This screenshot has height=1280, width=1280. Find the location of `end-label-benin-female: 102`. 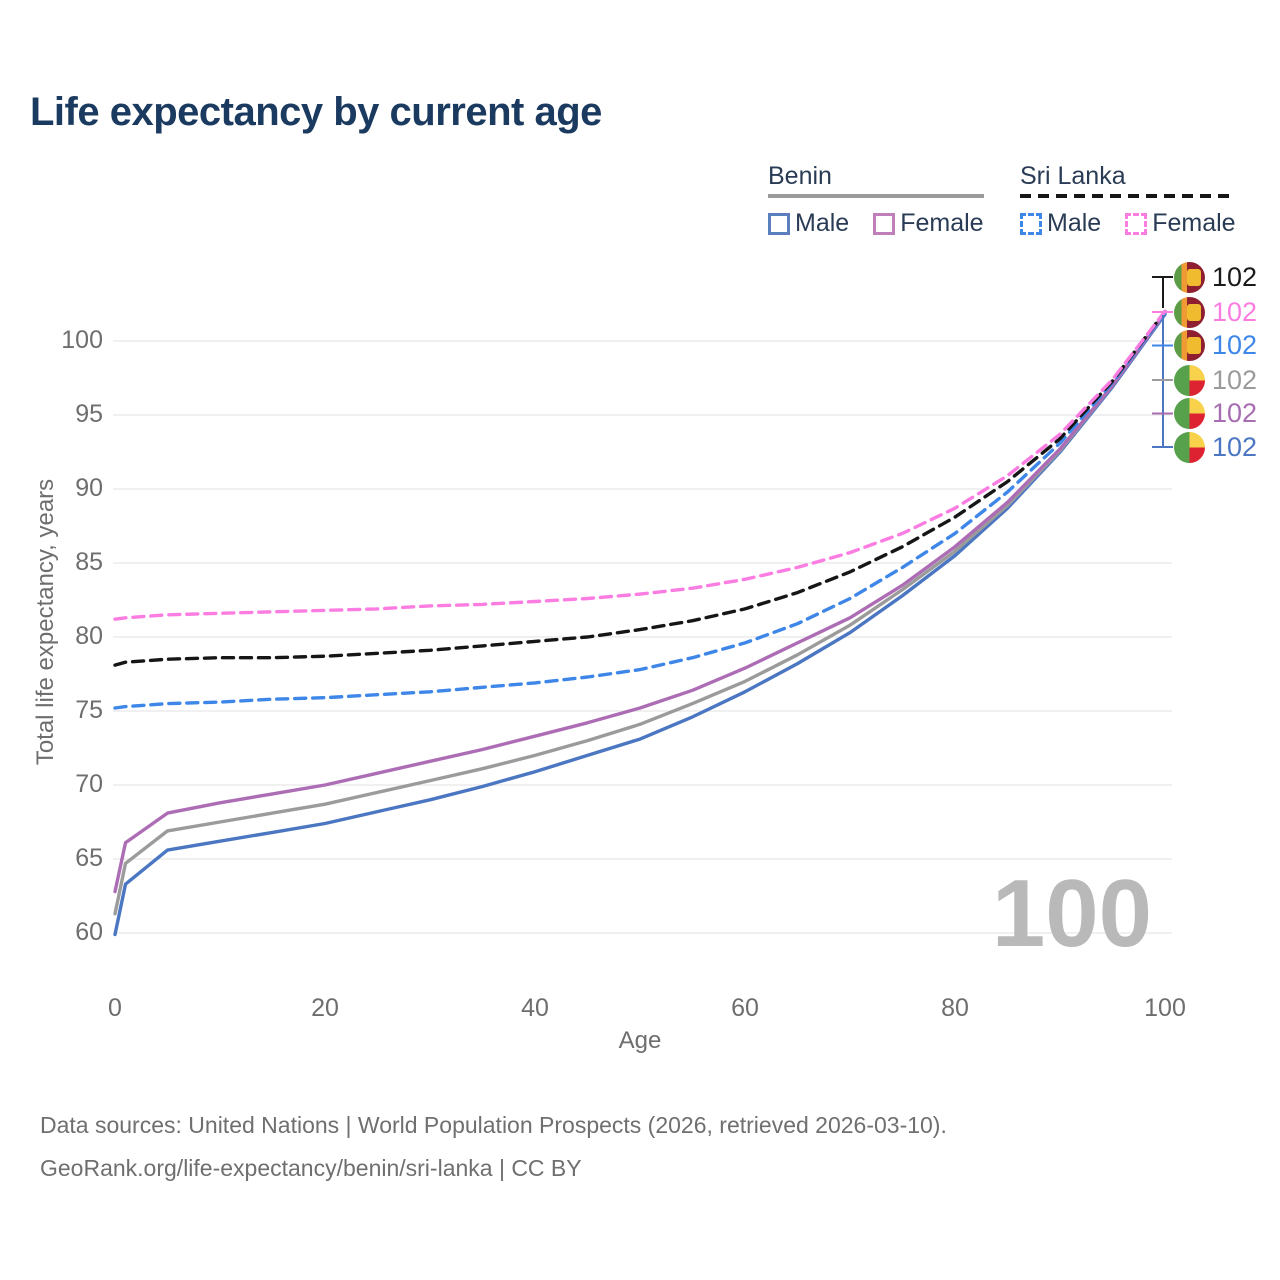

end-label-benin-female: 102 is located at coordinates (1215, 413).